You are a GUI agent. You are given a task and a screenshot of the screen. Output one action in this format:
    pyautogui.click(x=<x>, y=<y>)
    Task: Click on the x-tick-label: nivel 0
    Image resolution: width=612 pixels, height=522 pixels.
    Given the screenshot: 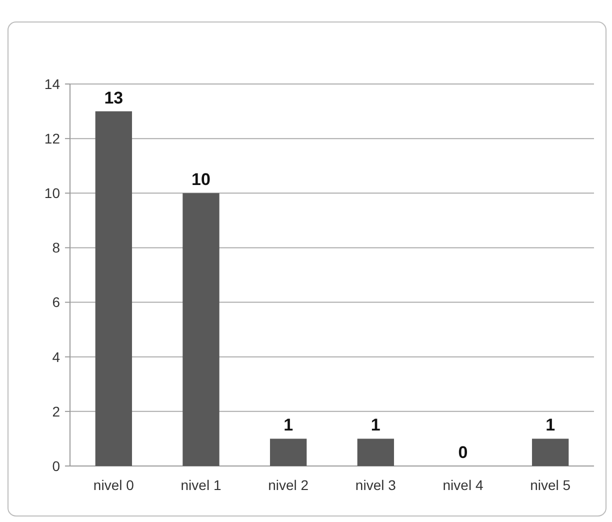 What is the action you would take?
    pyautogui.click(x=113, y=485)
    